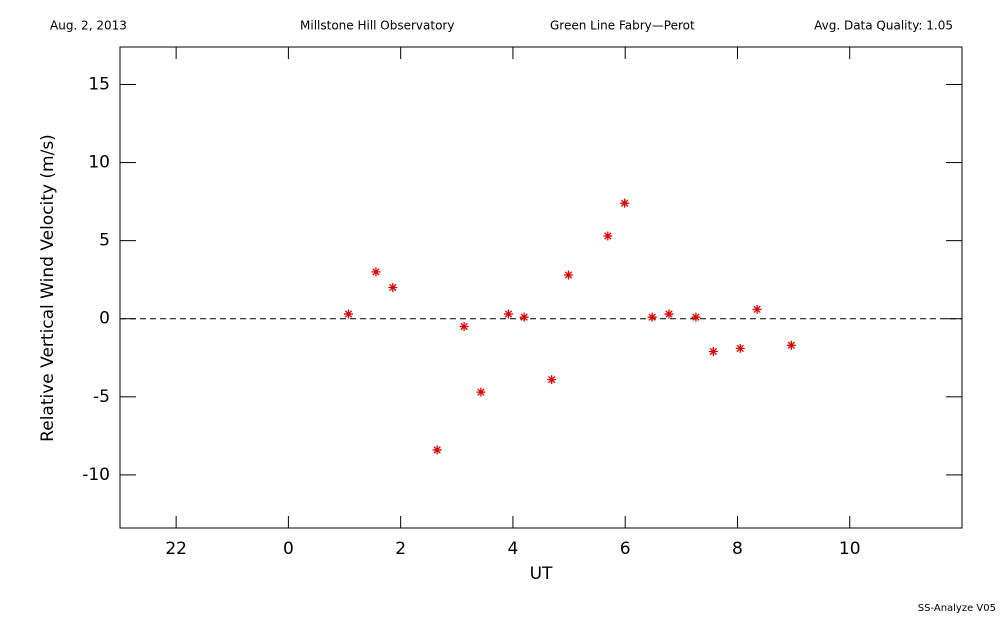  Describe the element at coordinates (625, 549) in the screenshot. I see `x-tick-label: 6` at that location.